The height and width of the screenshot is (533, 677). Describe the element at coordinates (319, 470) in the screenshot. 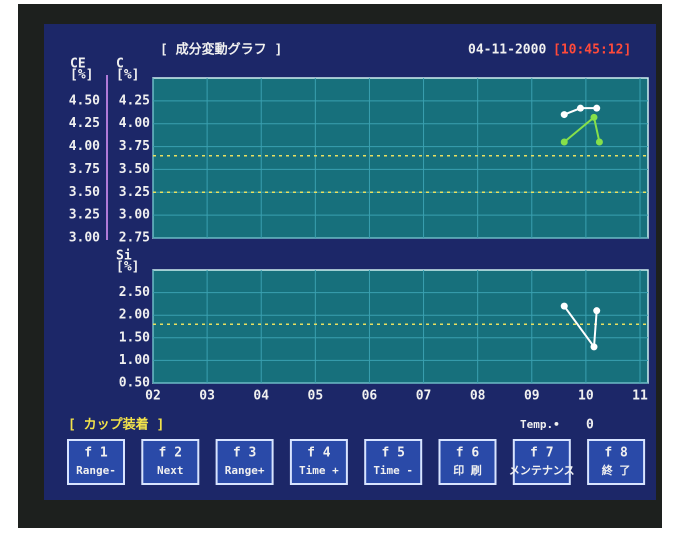

I see `key-label: Time +` at that location.